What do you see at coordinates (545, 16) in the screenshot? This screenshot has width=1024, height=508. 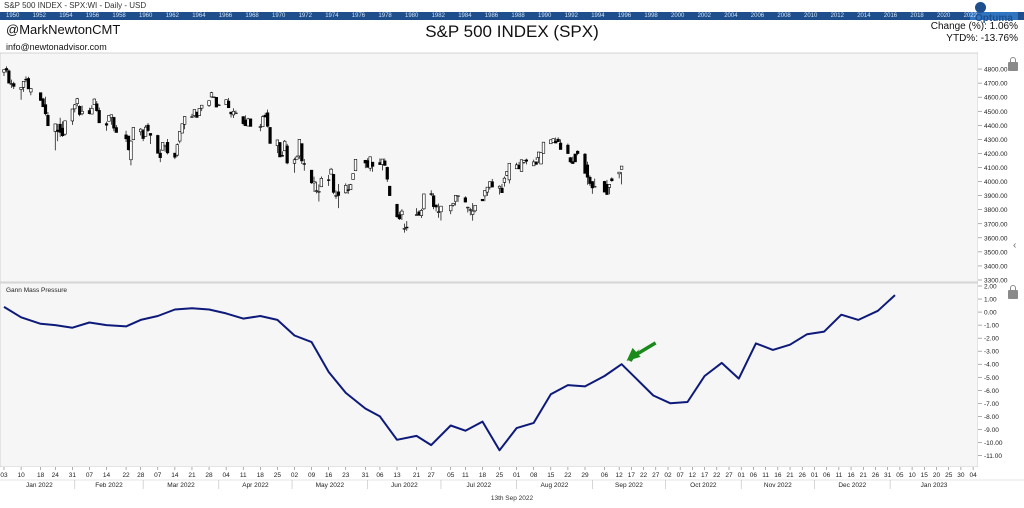 I see `year-label: 1990` at bounding box center [545, 16].